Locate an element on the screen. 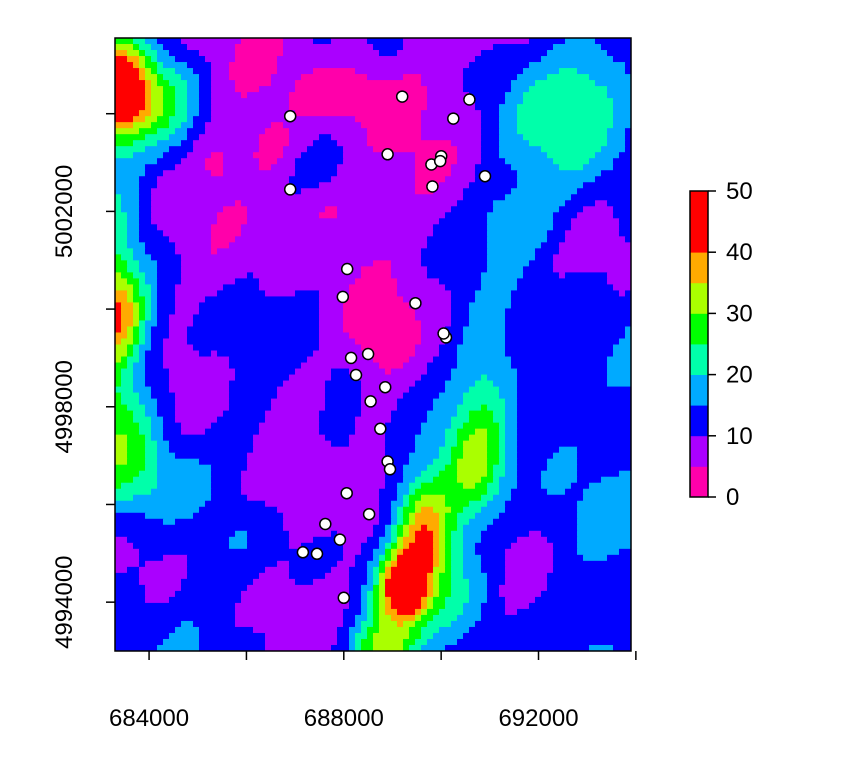 The width and height of the screenshot is (854, 768). x-tick-label: 688000 is located at coordinates (344, 718).